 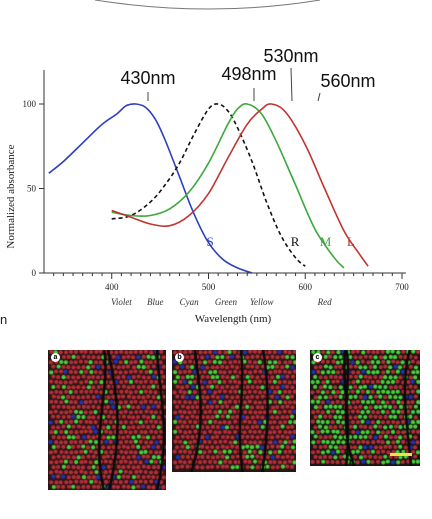 What do you see at coordinates (30, 104) in the screenshot?
I see `y-tick-label: 100` at bounding box center [30, 104].